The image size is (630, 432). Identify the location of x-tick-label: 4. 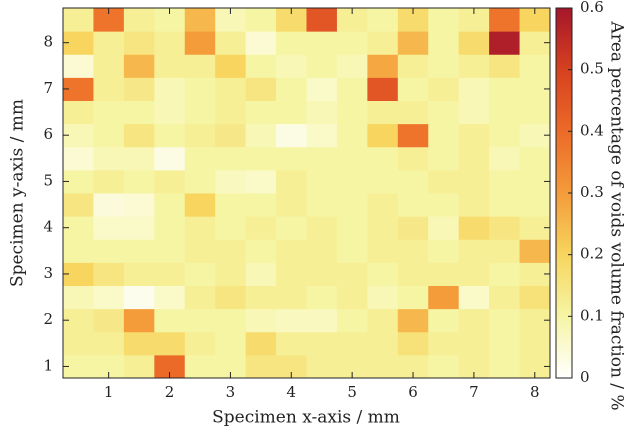
(292, 392).